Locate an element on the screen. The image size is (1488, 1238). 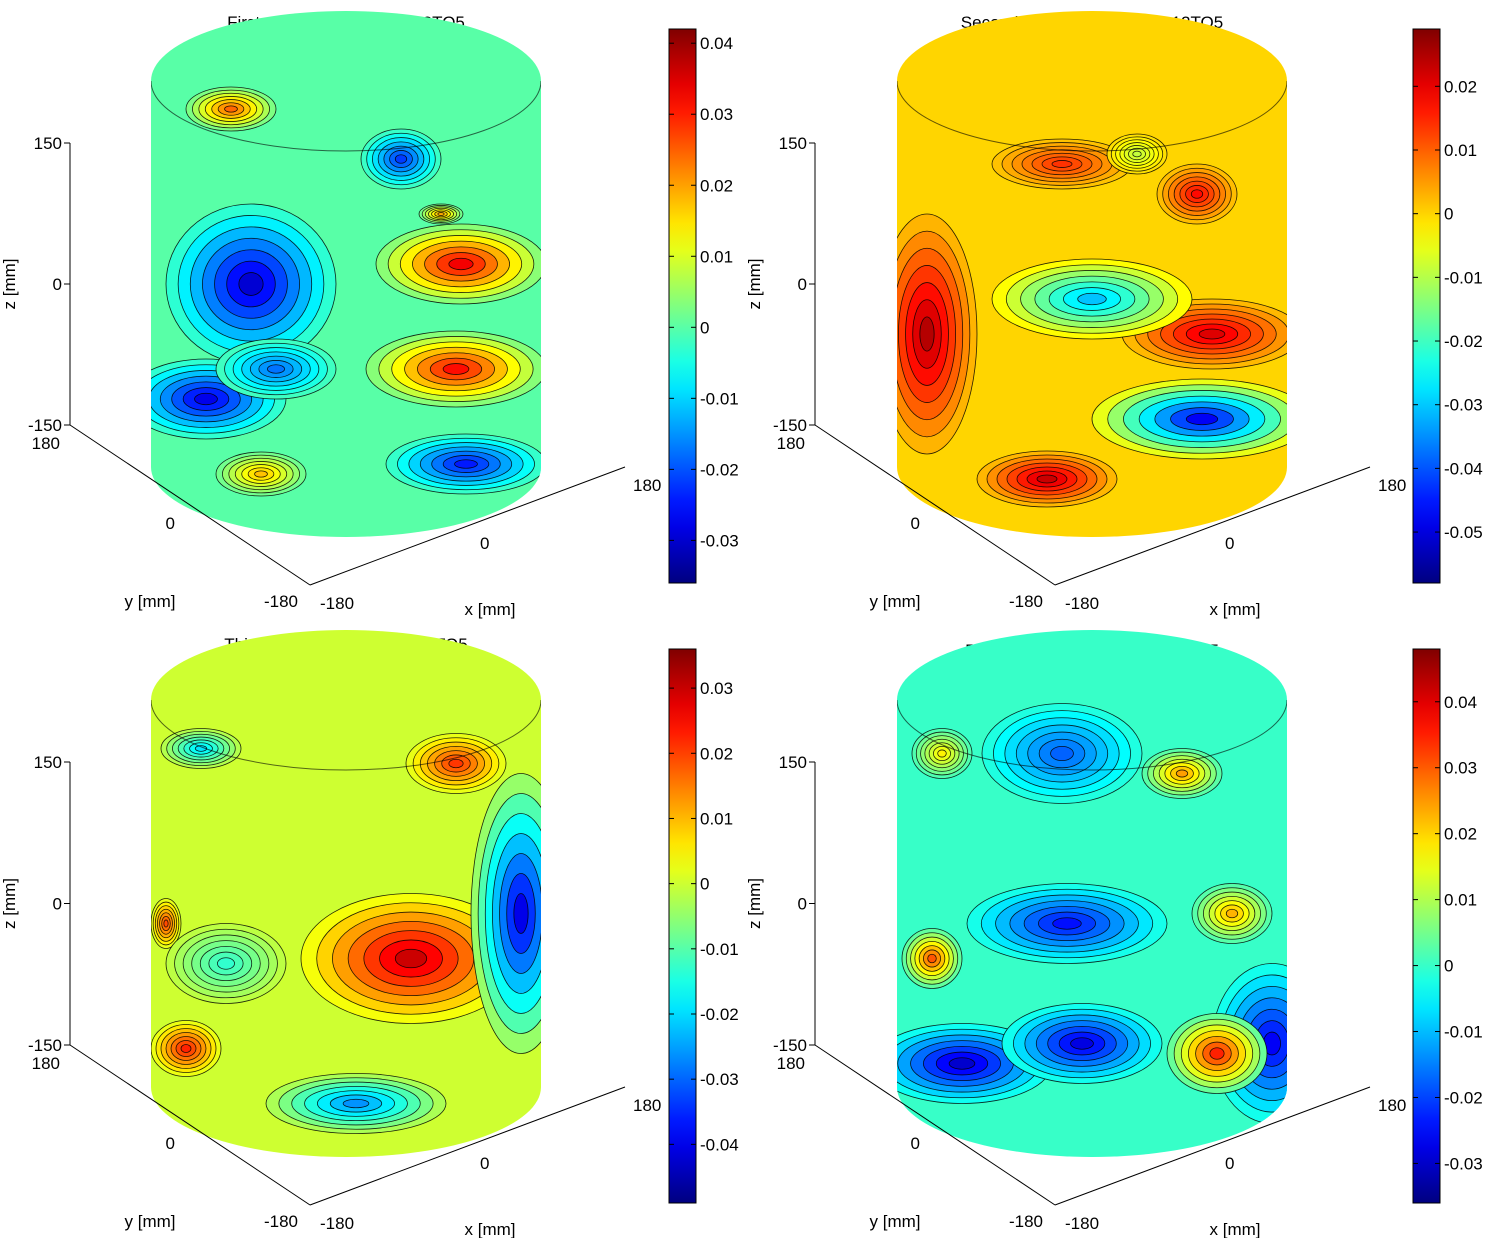
colorbar-tick-label: 0.03 is located at coordinates (716, 114).